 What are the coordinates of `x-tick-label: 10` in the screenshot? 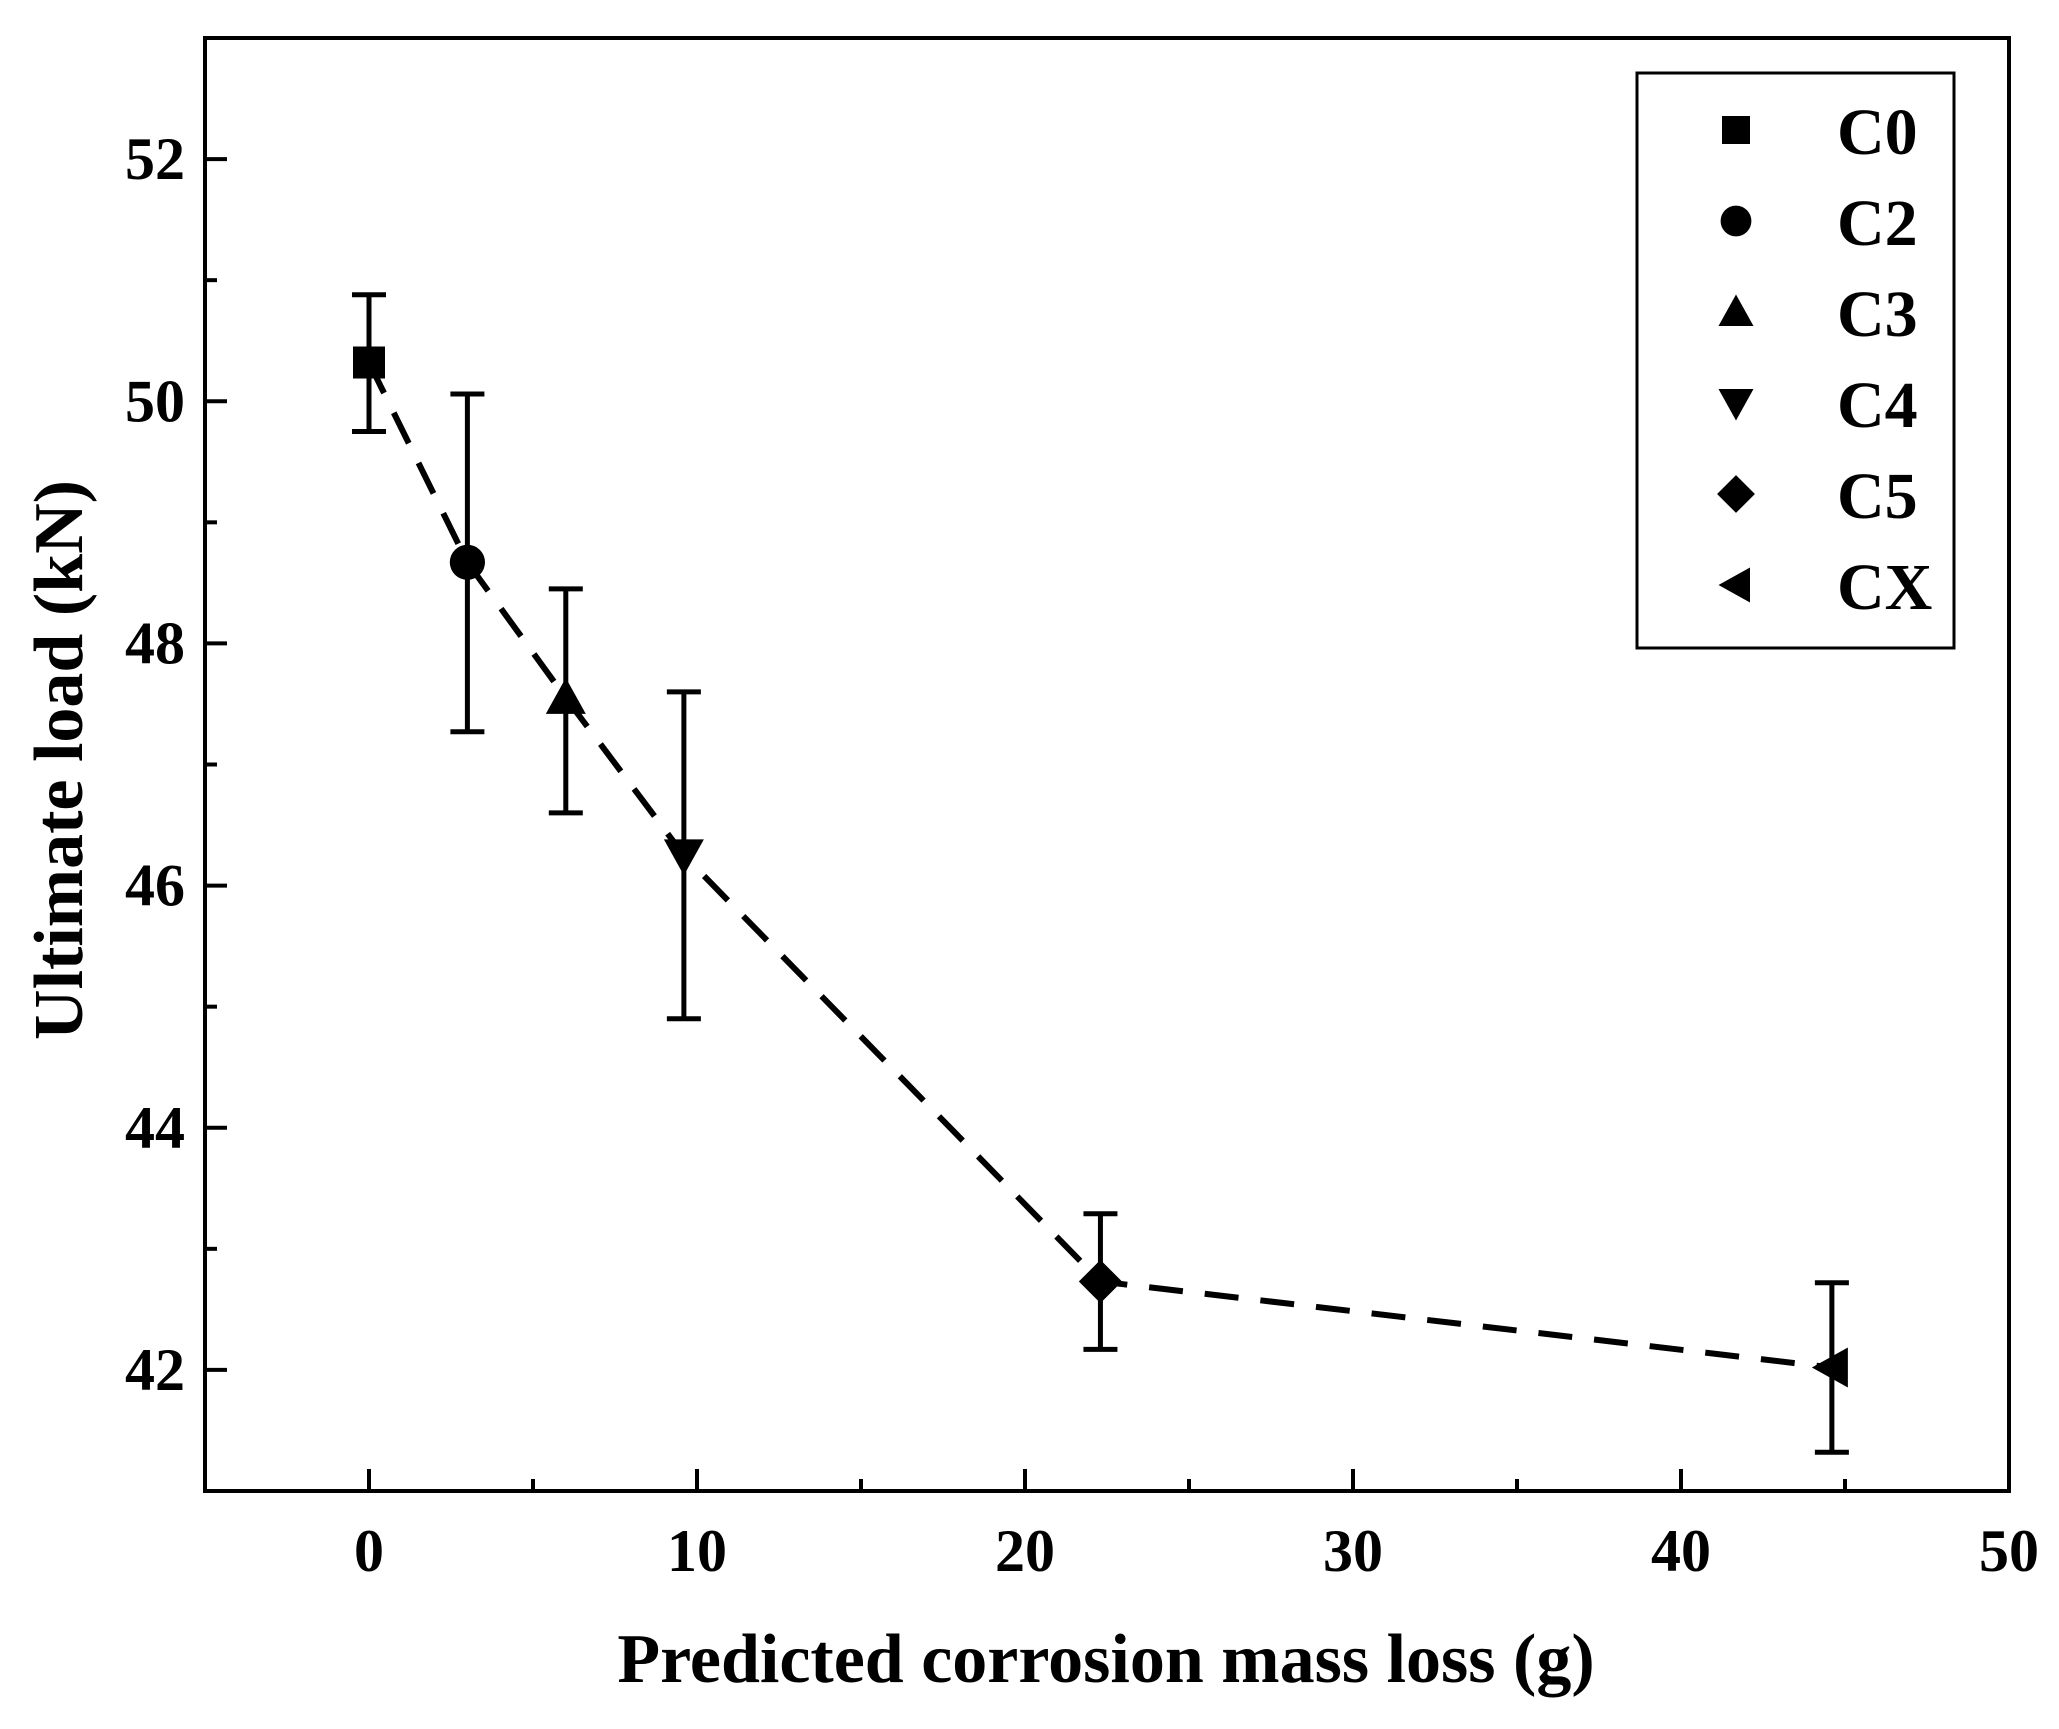 It's located at (697, 1551).